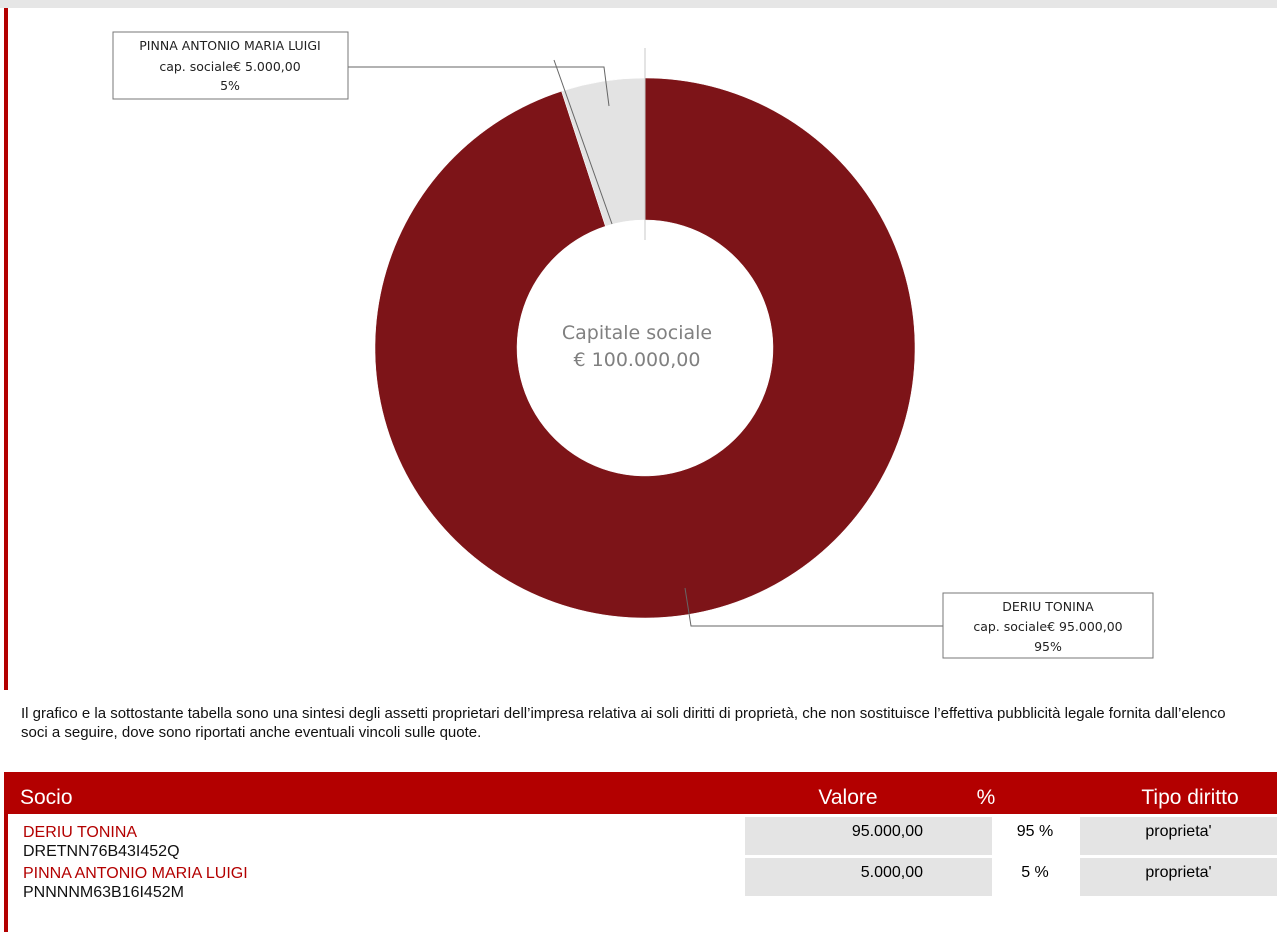 The image size is (1277, 938). I want to click on left-accent-rule-lower, so click(6, 852).